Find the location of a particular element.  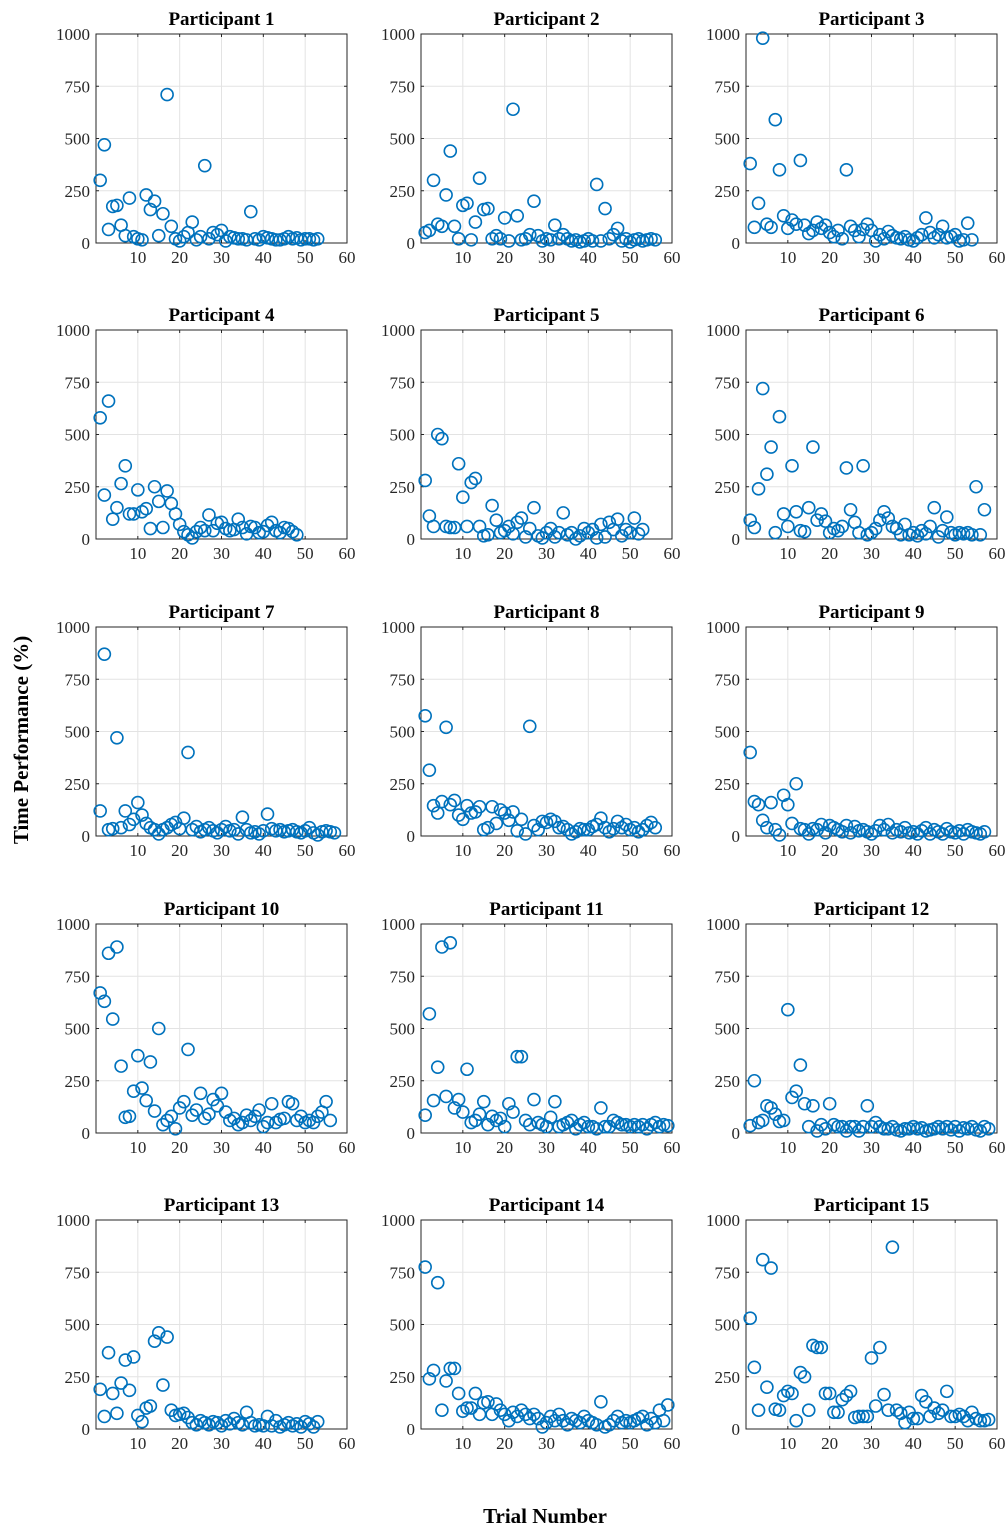

panel-title: Participant 1 is located at coordinates (221, 19).